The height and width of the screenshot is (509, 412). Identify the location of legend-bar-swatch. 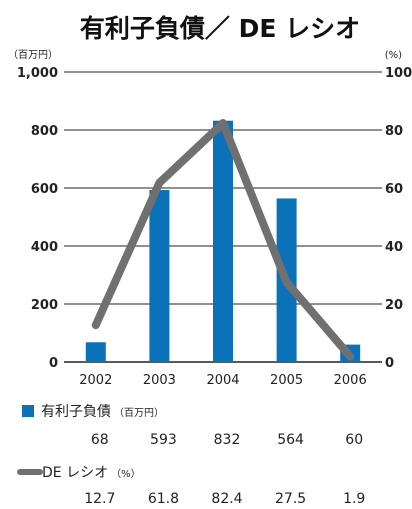
(28, 411).